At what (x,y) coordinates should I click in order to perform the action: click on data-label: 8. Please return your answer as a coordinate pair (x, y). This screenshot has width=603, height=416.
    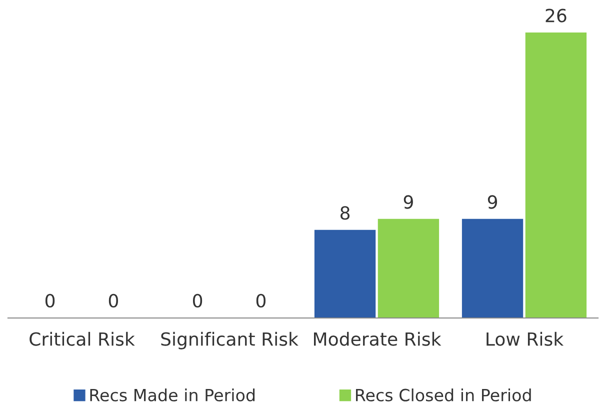
    Looking at the image, I should click on (345, 213).